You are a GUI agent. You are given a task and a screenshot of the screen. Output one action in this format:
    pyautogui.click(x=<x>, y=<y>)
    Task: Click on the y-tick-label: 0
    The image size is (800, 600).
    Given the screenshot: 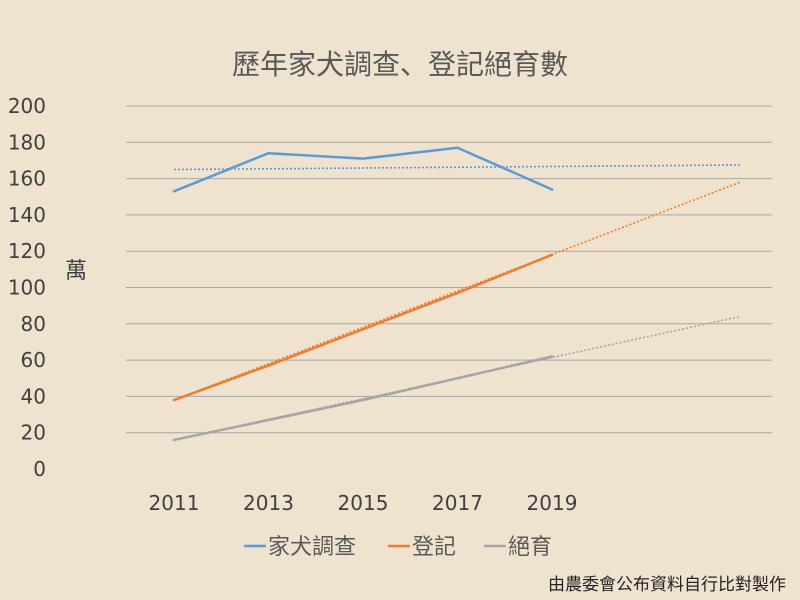 What is the action you would take?
    pyautogui.click(x=39, y=469)
    